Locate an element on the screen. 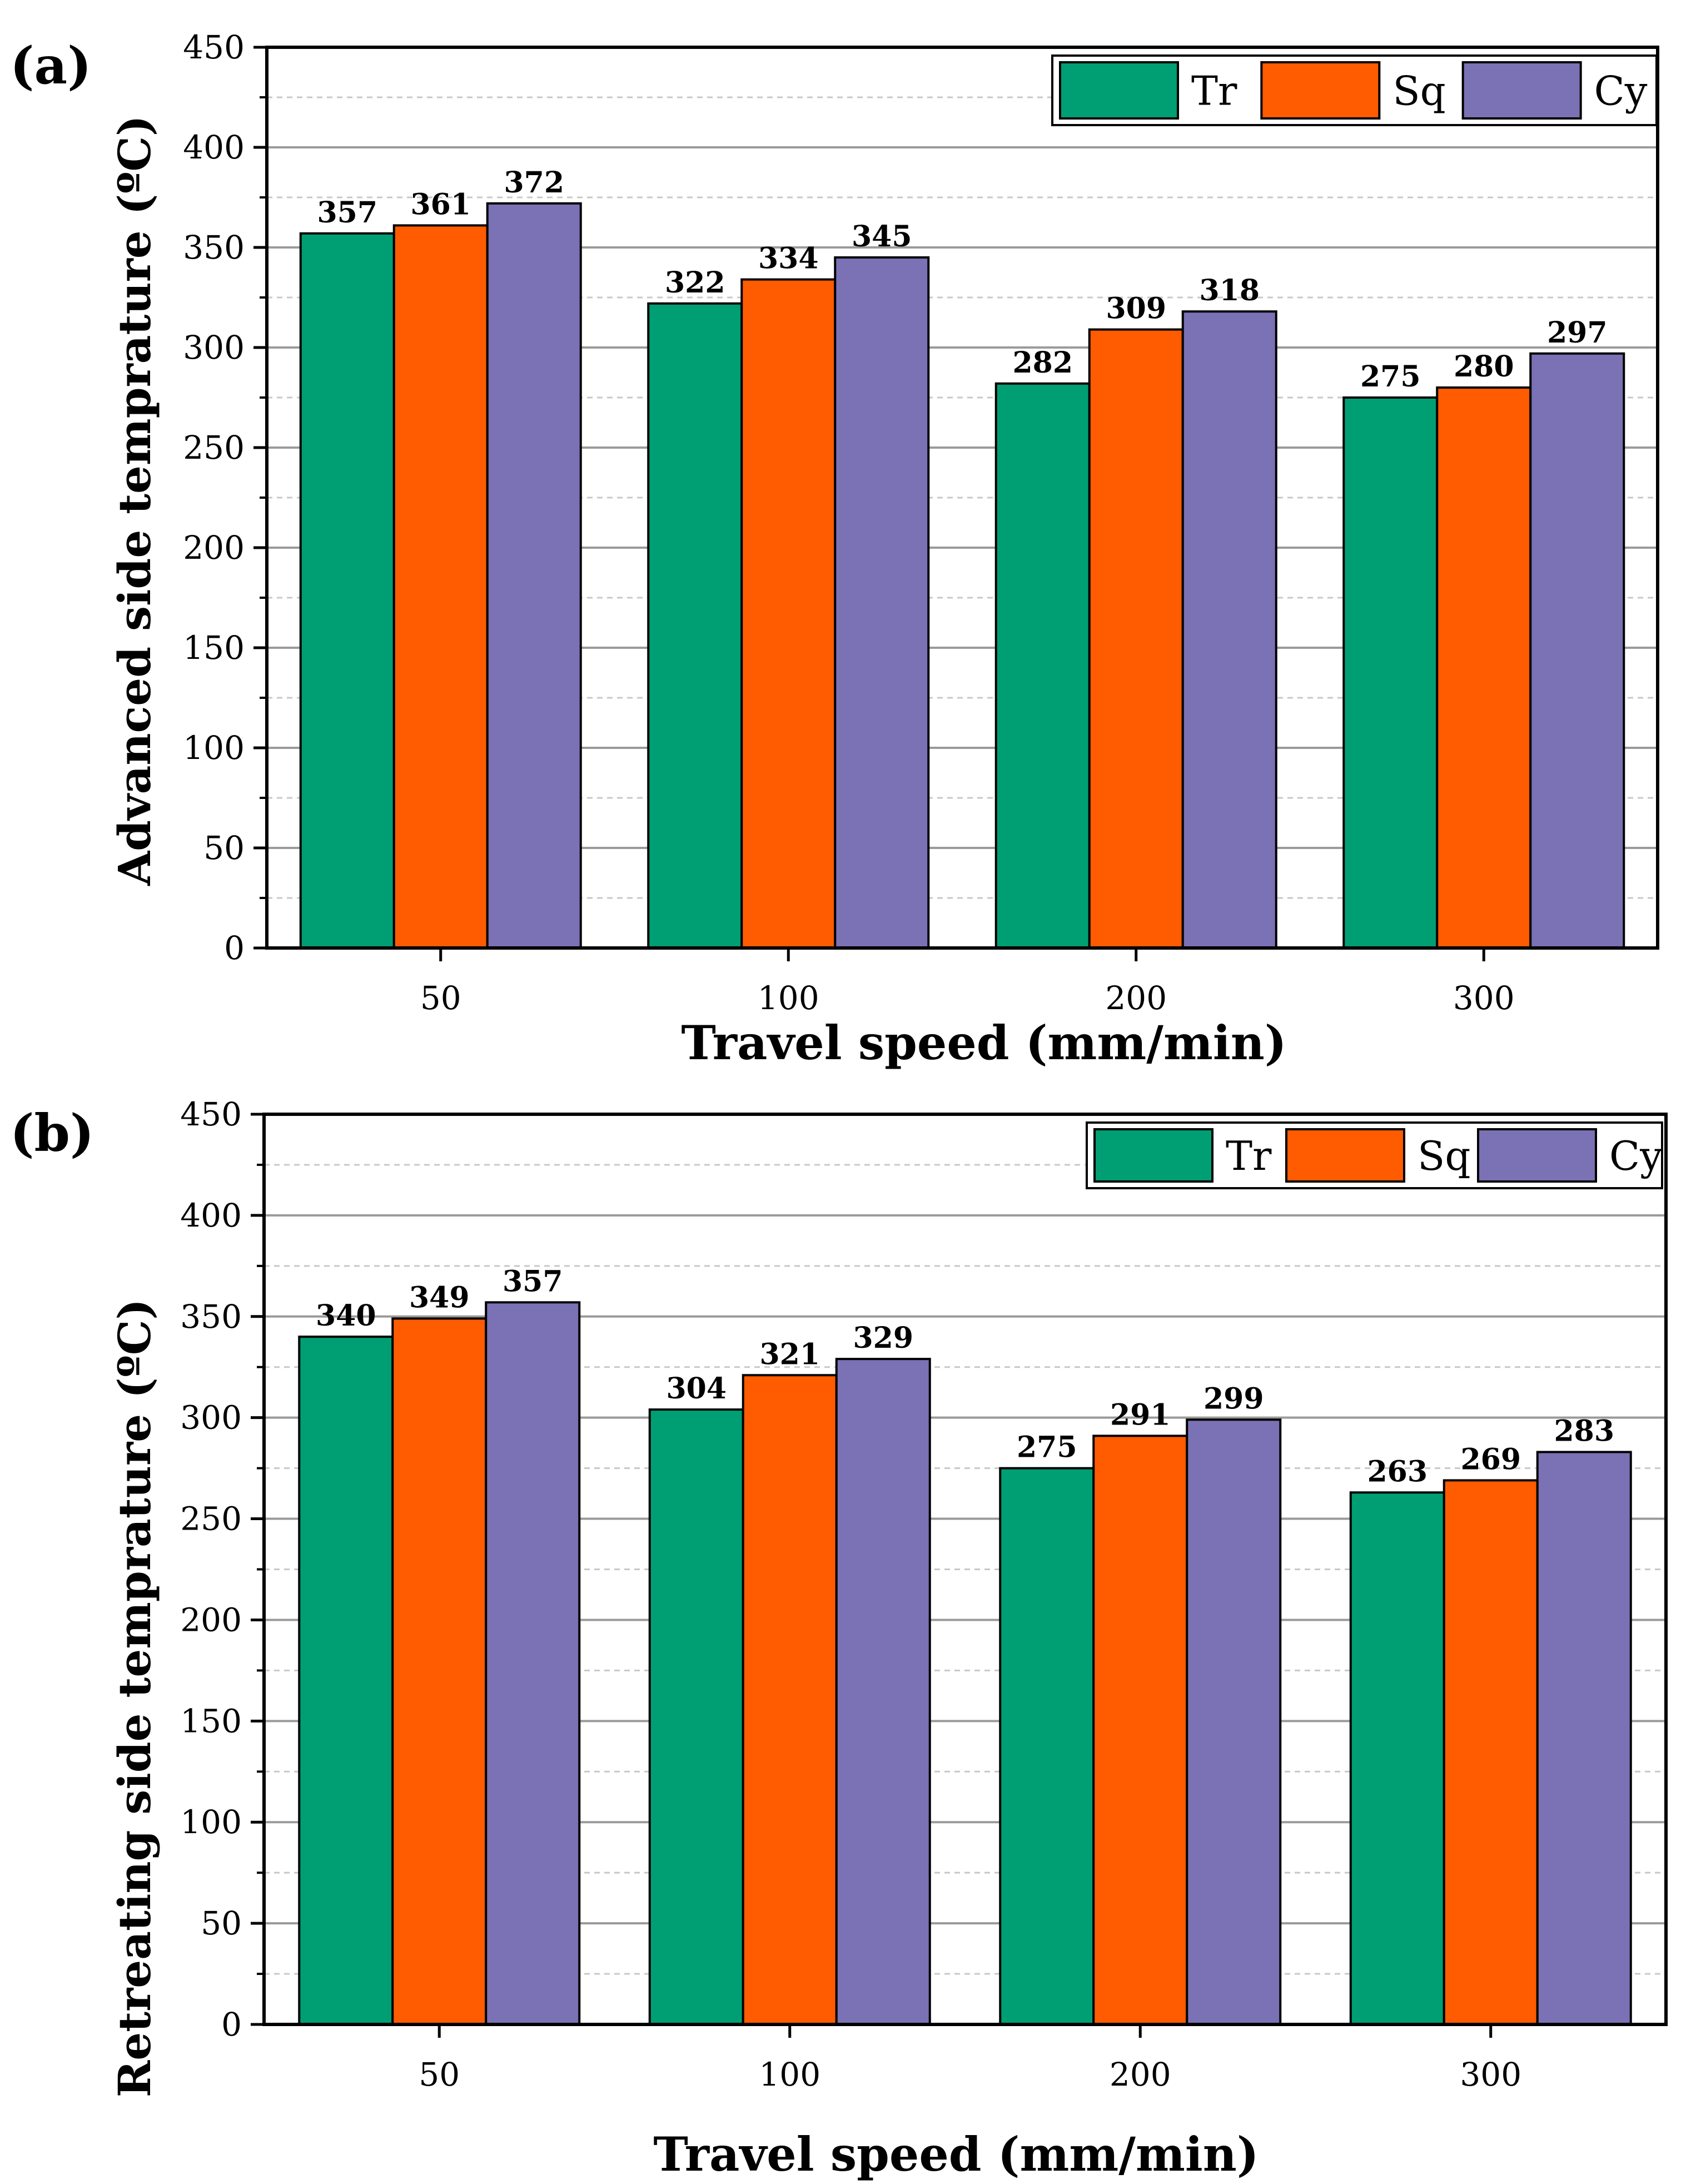 This screenshot has height=2184, width=1691. x-tick-label-b: 50 is located at coordinates (439, 2074).